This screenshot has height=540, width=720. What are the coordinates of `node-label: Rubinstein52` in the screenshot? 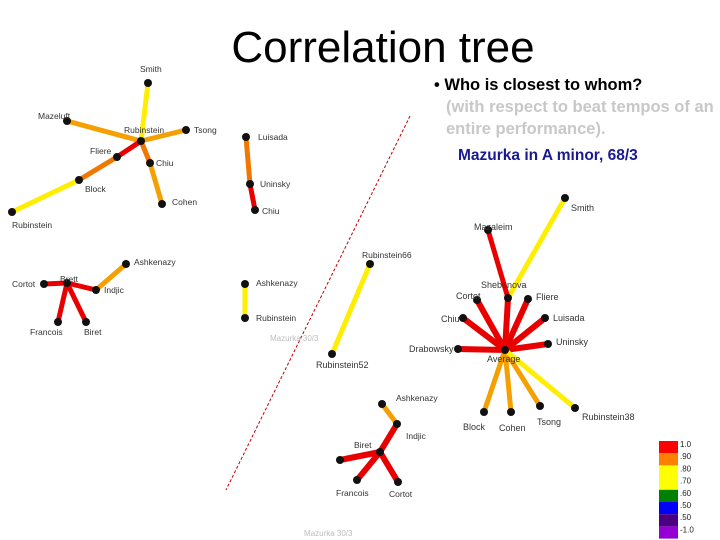 It's located at (342, 365).